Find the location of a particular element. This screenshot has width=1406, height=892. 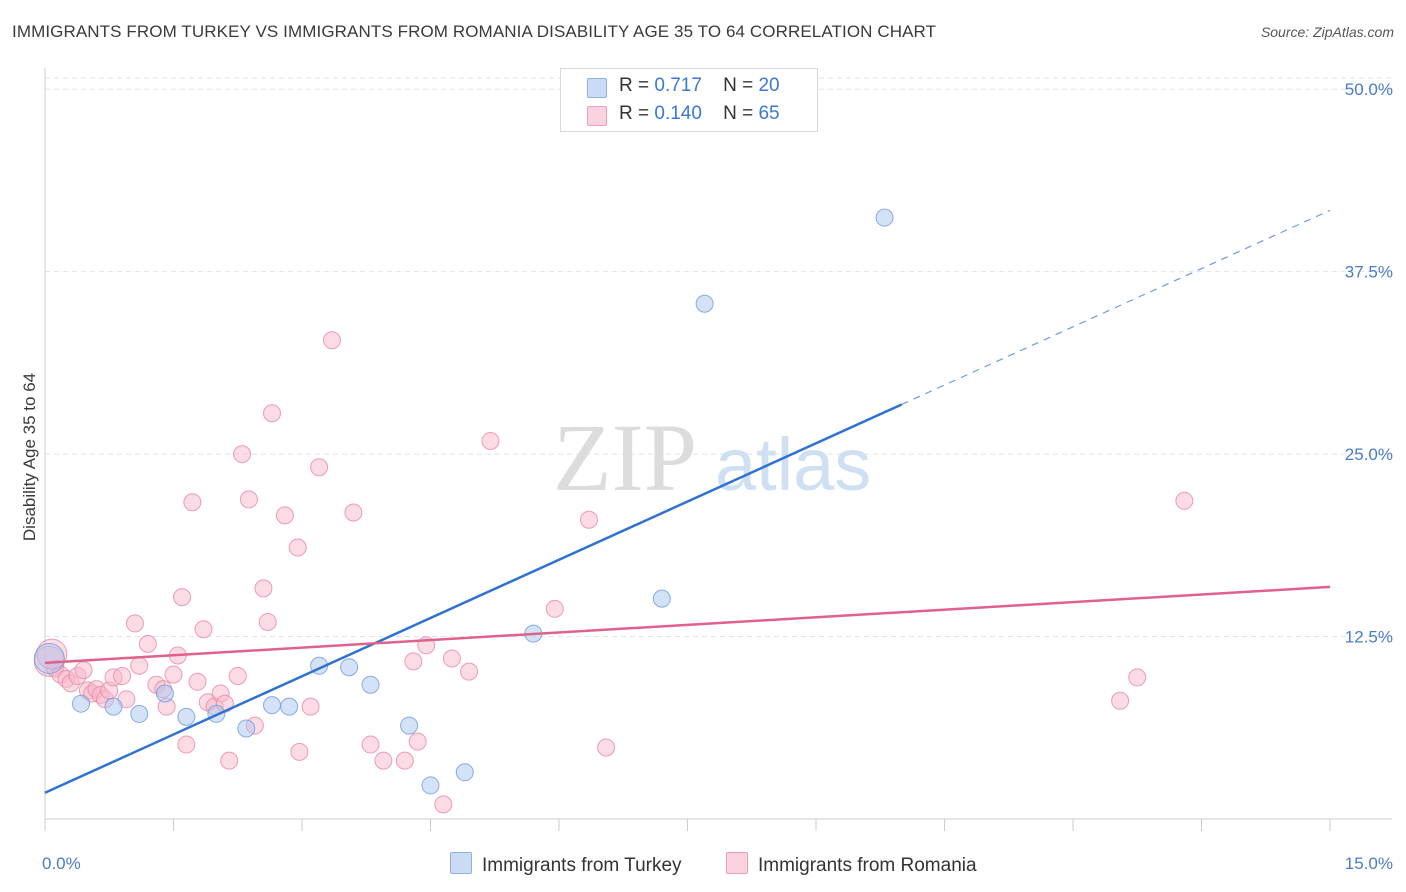

y-tick-label: 12.5% is located at coordinates (1369, 637).